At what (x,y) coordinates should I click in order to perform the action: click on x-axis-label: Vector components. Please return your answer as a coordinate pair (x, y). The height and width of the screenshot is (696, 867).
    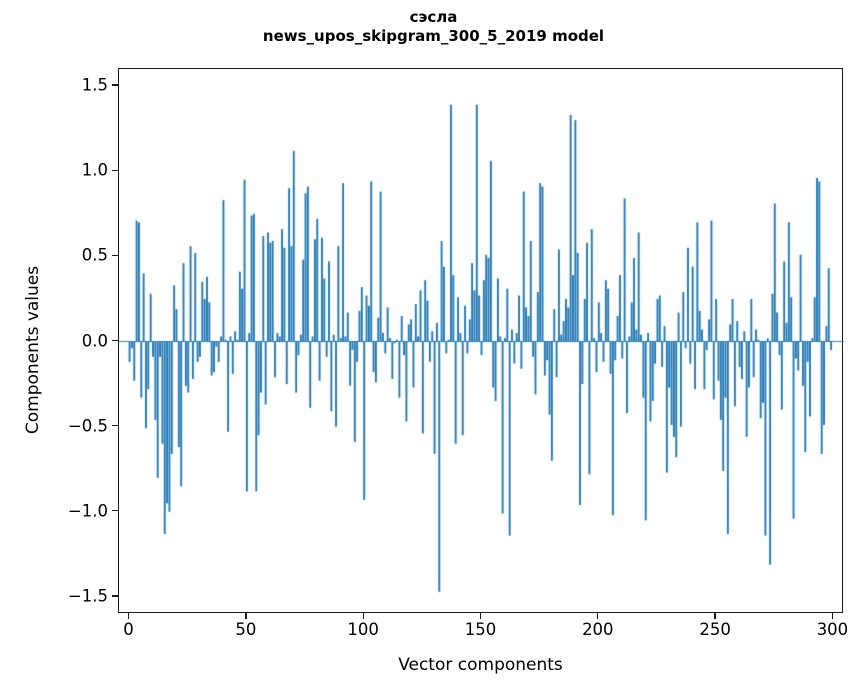
    Looking at the image, I should click on (480, 665).